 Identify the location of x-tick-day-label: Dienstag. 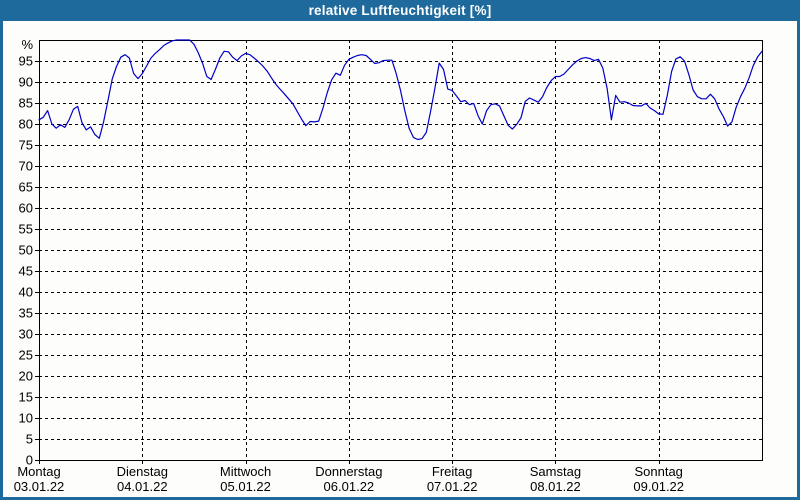
(142, 471).